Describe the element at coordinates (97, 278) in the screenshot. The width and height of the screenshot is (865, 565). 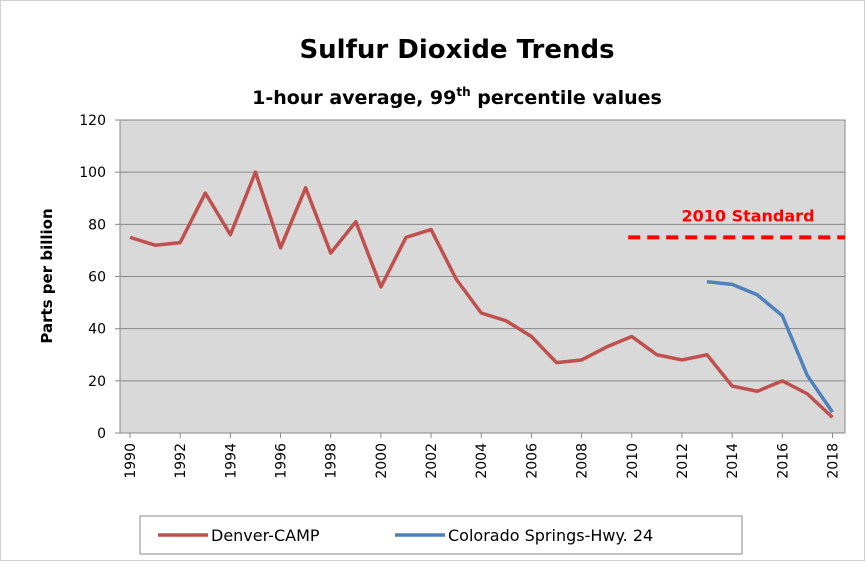
I see `y-tick-label: 60` at that location.